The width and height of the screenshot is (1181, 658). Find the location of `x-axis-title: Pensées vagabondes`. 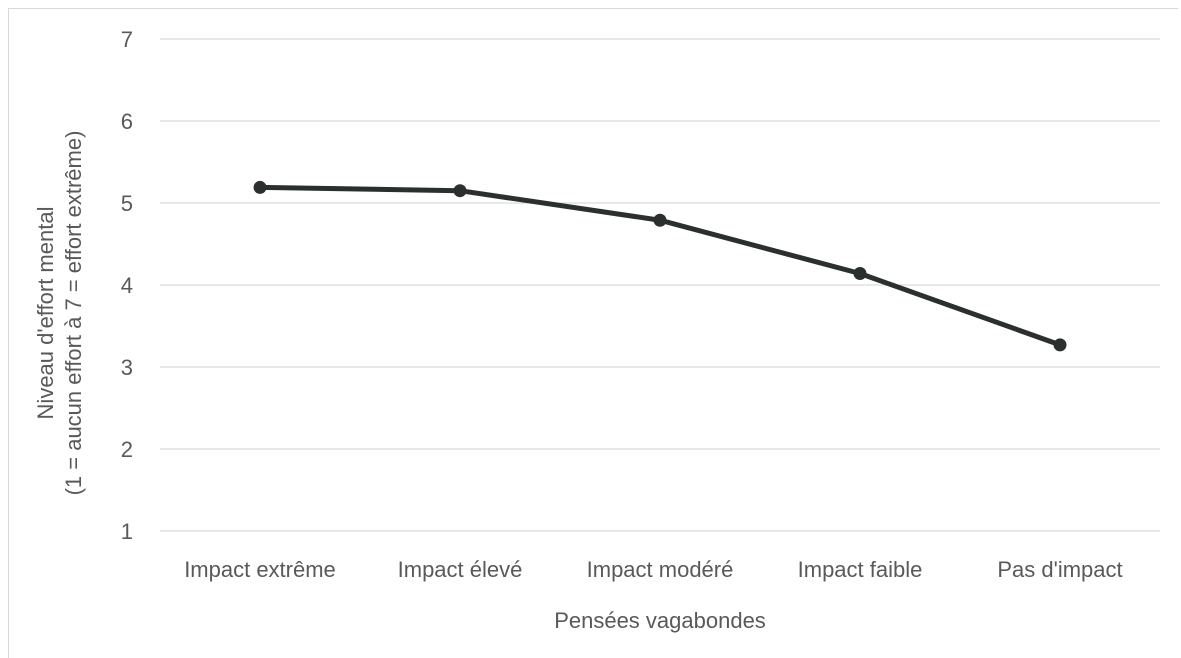

x-axis-title: Pensées vagabondes is located at coordinates (660, 620).